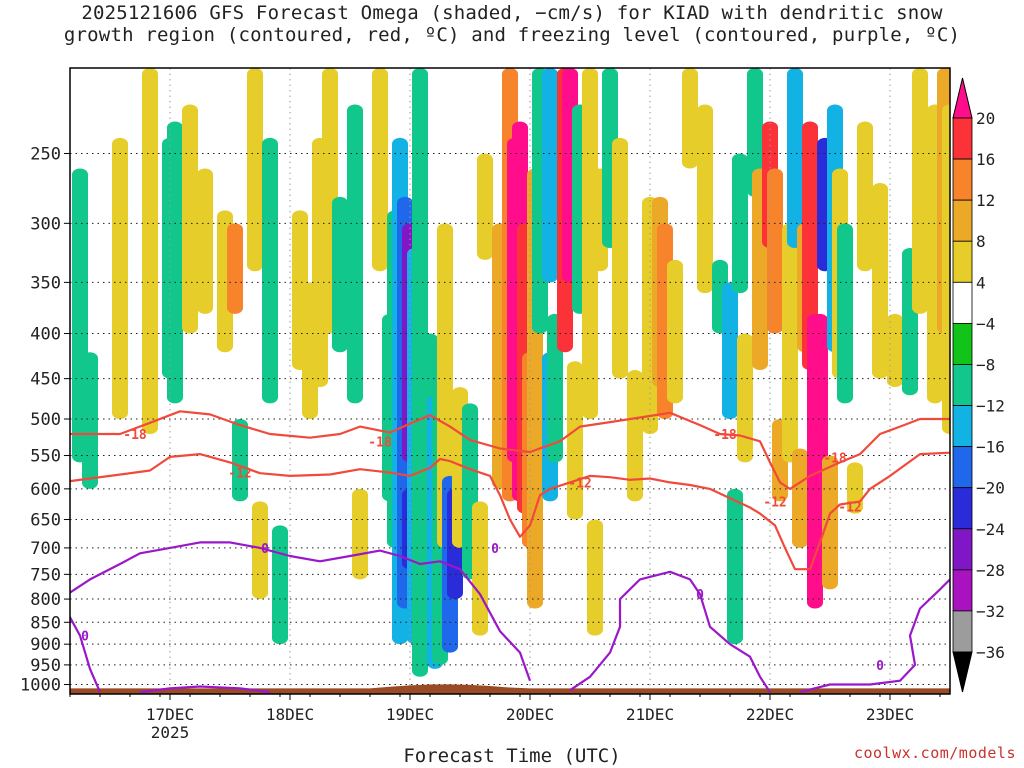  What do you see at coordinates (650, 714) in the screenshot?
I see `x-tick-label: 21DEC` at bounding box center [650, 714].